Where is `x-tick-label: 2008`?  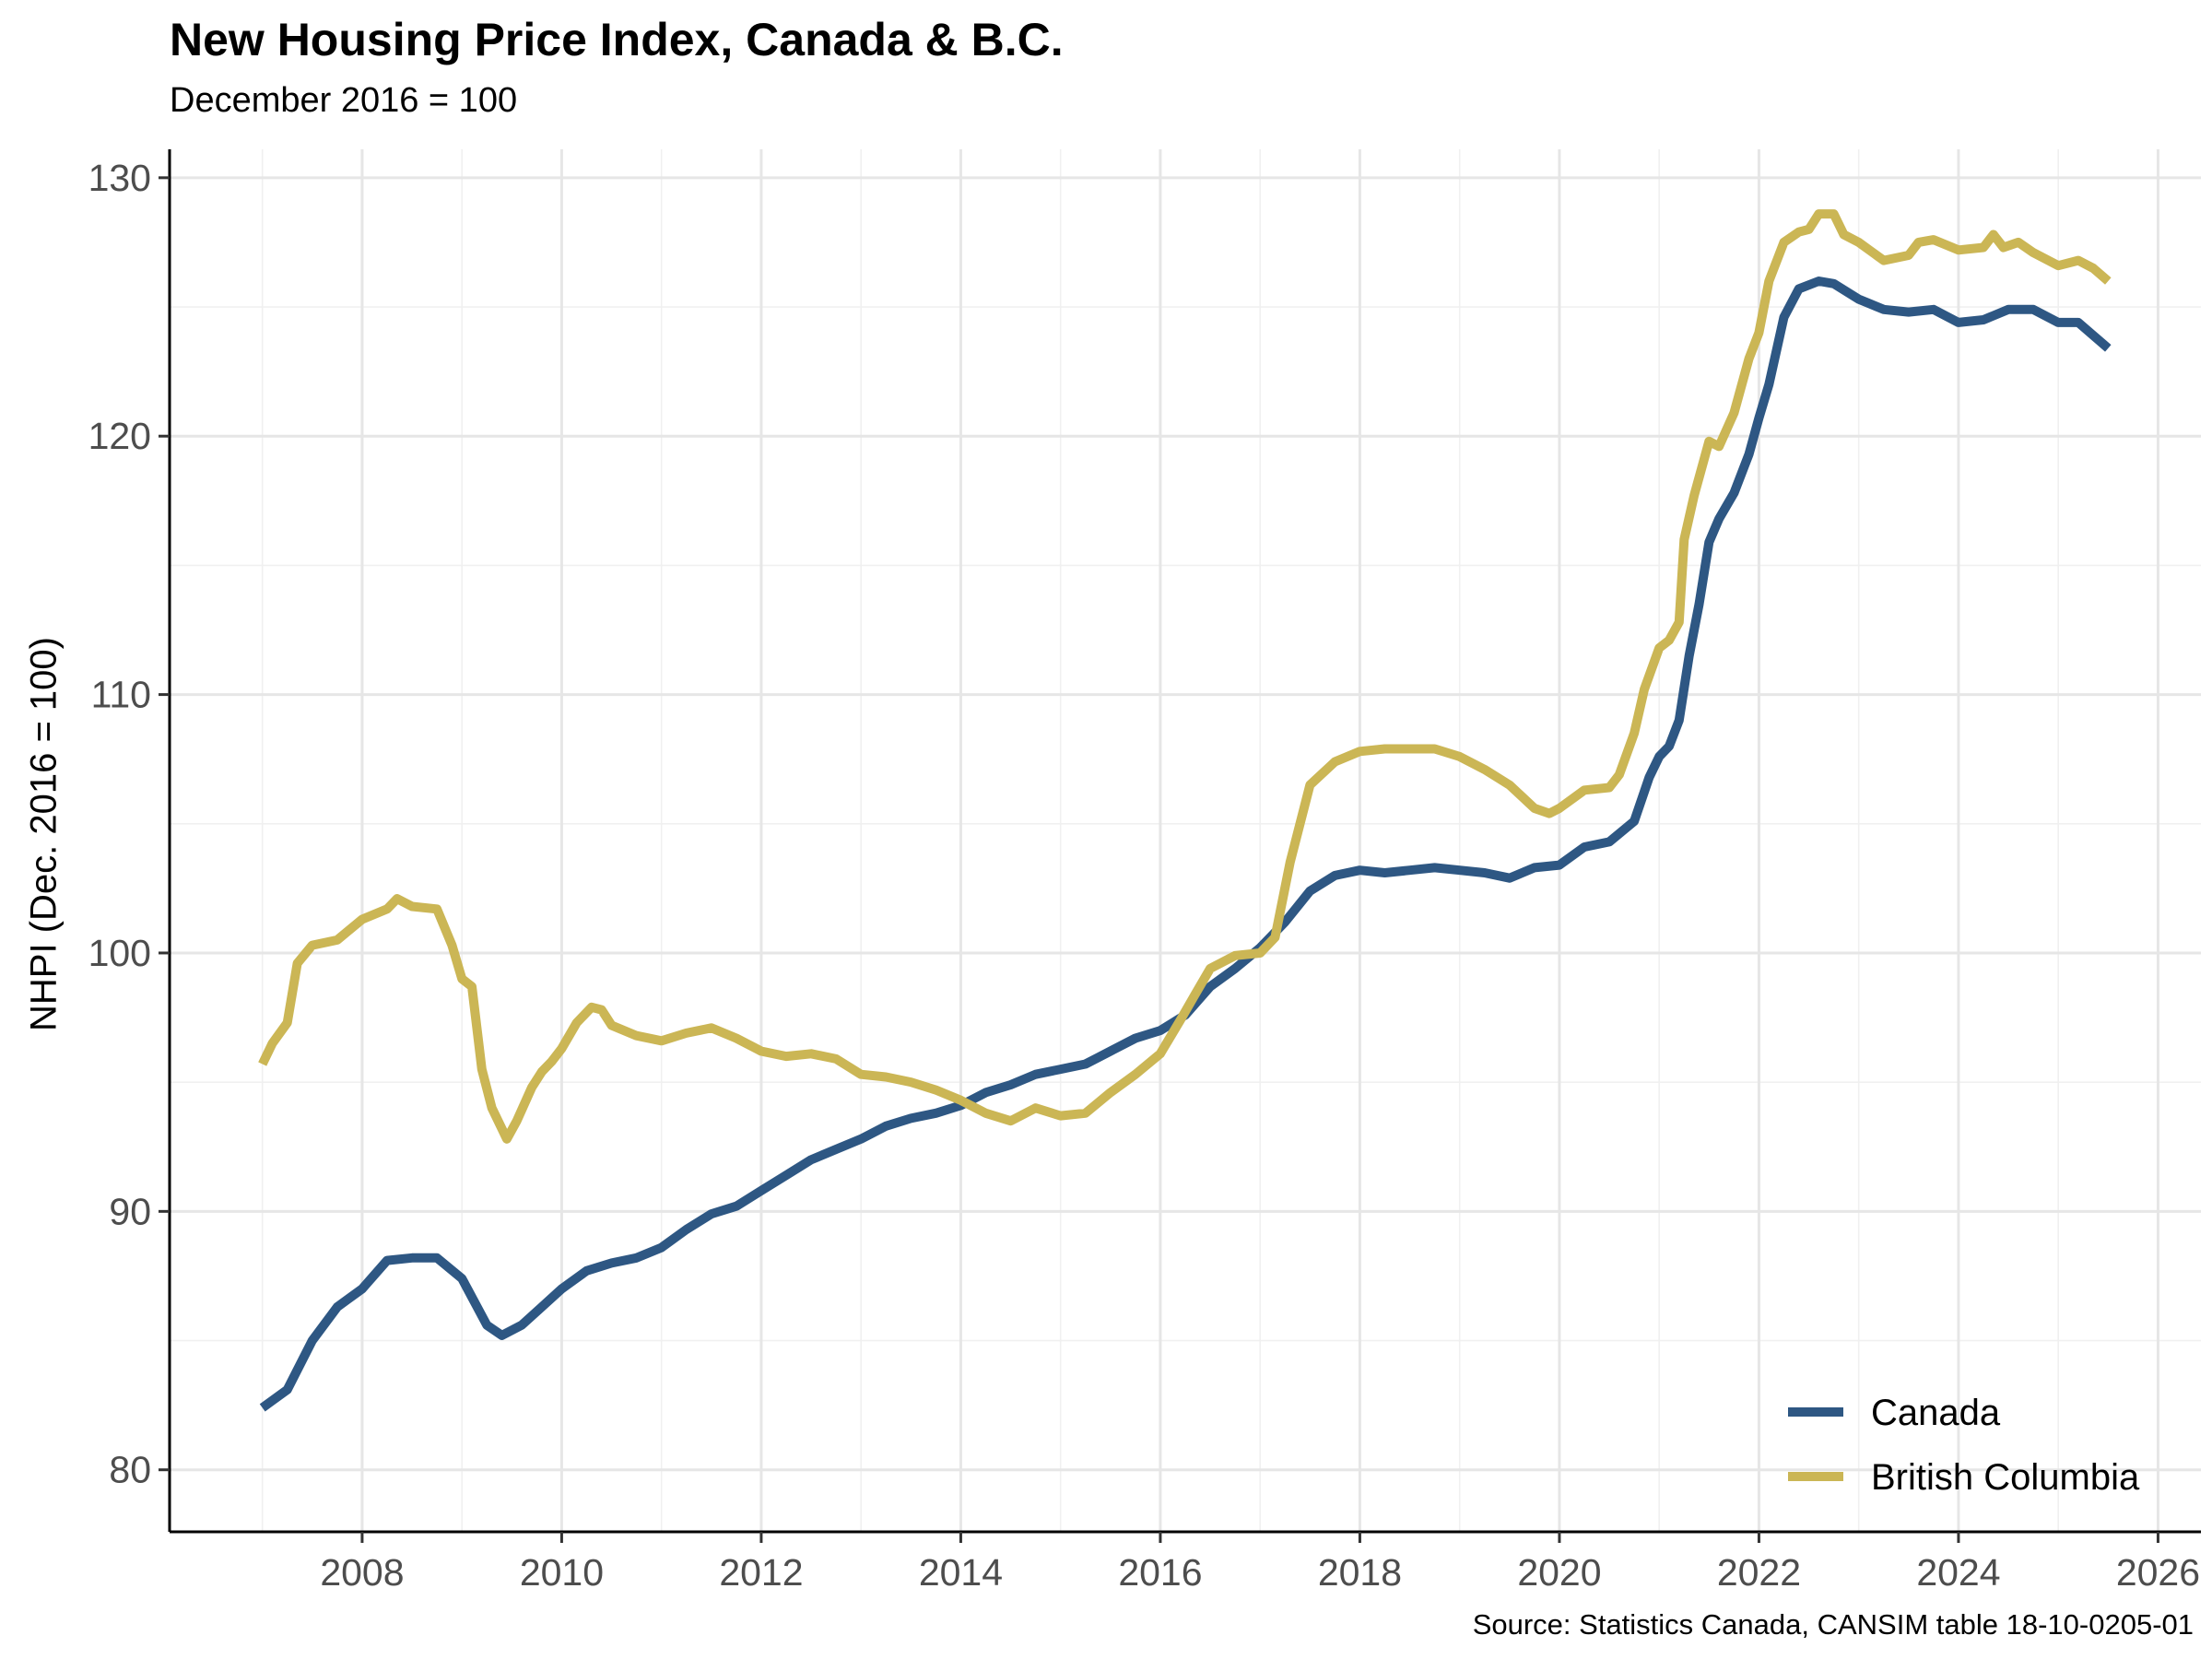 x-tick-label: 2008 is located at coordinates (362, 1572).